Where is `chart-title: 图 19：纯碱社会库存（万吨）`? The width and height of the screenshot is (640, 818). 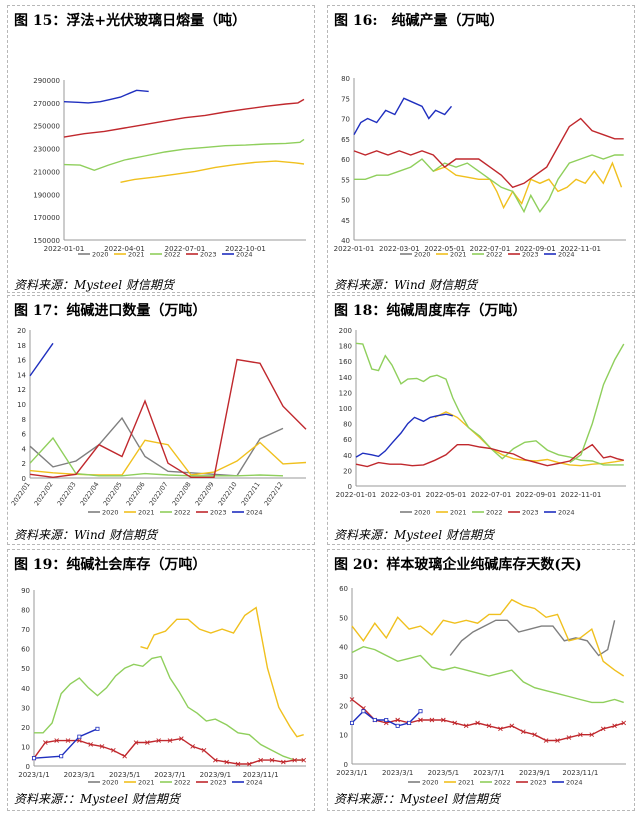
chart-title: 图 19：纯碱社会库存（万吨） is located at coordinates (110, 565).